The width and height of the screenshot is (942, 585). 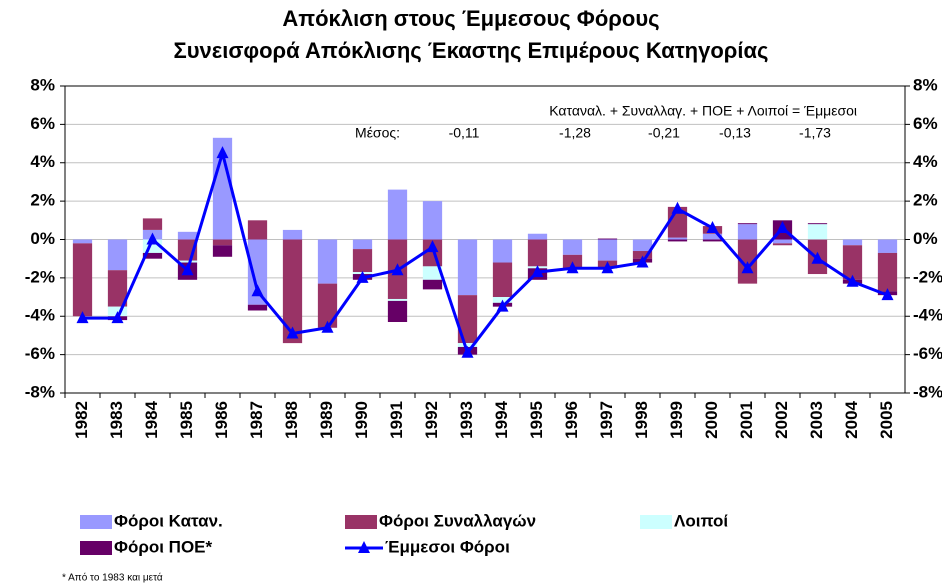 What do you see at coordinates (925, 200) in the screenshot?
I see `y2-tick-label: 2%` at bounding box center [925, 200].